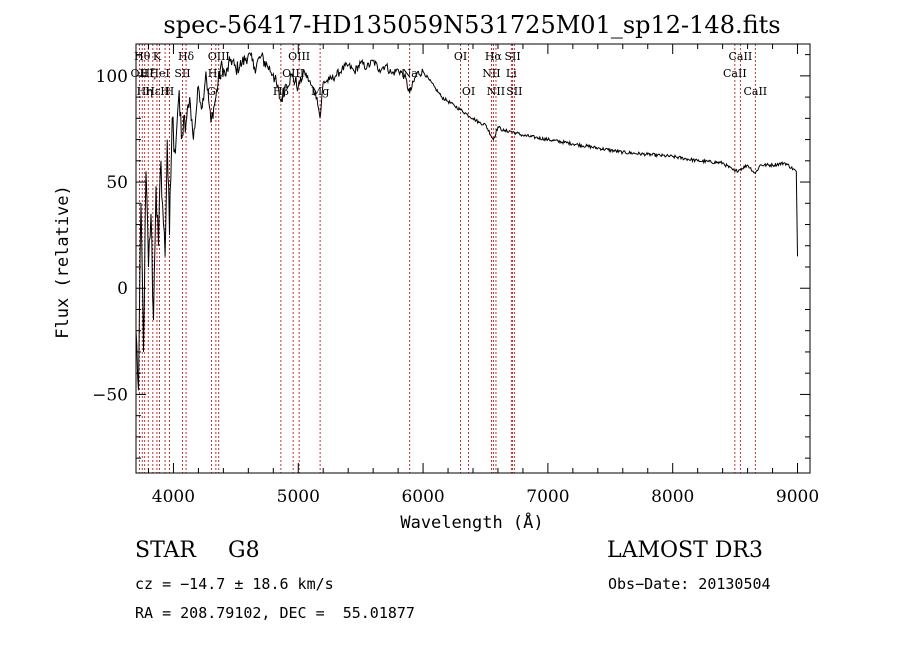 The width and height of the screenshot is (900, 649). Describe the element at coordinates (468, 91) in the screenshot. I see `marker-label-20: OI` at that location.